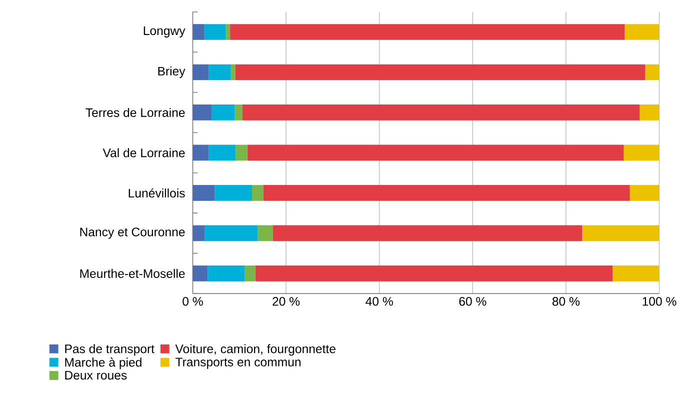 The width and height of the screenshot is (680, 407). I want to click on y-tick-label: Terres de Lorraine, so click(135, 112).